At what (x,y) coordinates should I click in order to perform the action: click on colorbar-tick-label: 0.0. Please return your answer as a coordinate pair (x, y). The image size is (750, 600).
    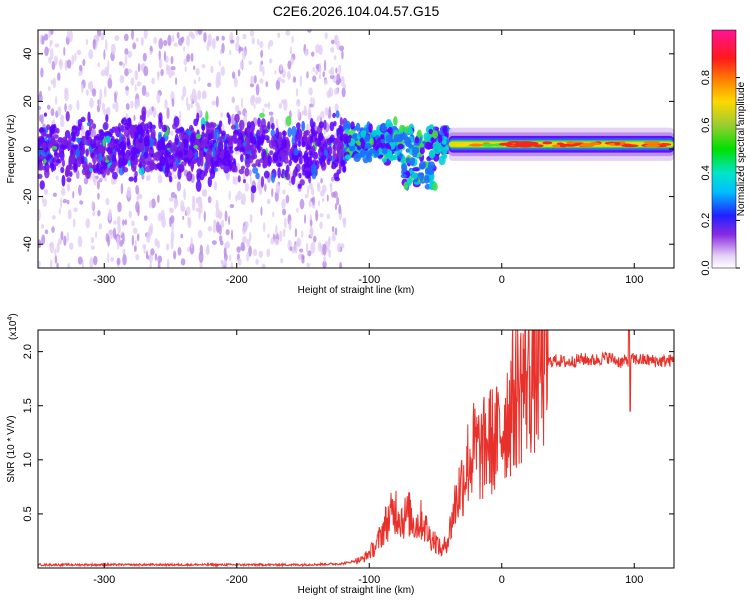
    Looking at the image, I should click on (706, 267).